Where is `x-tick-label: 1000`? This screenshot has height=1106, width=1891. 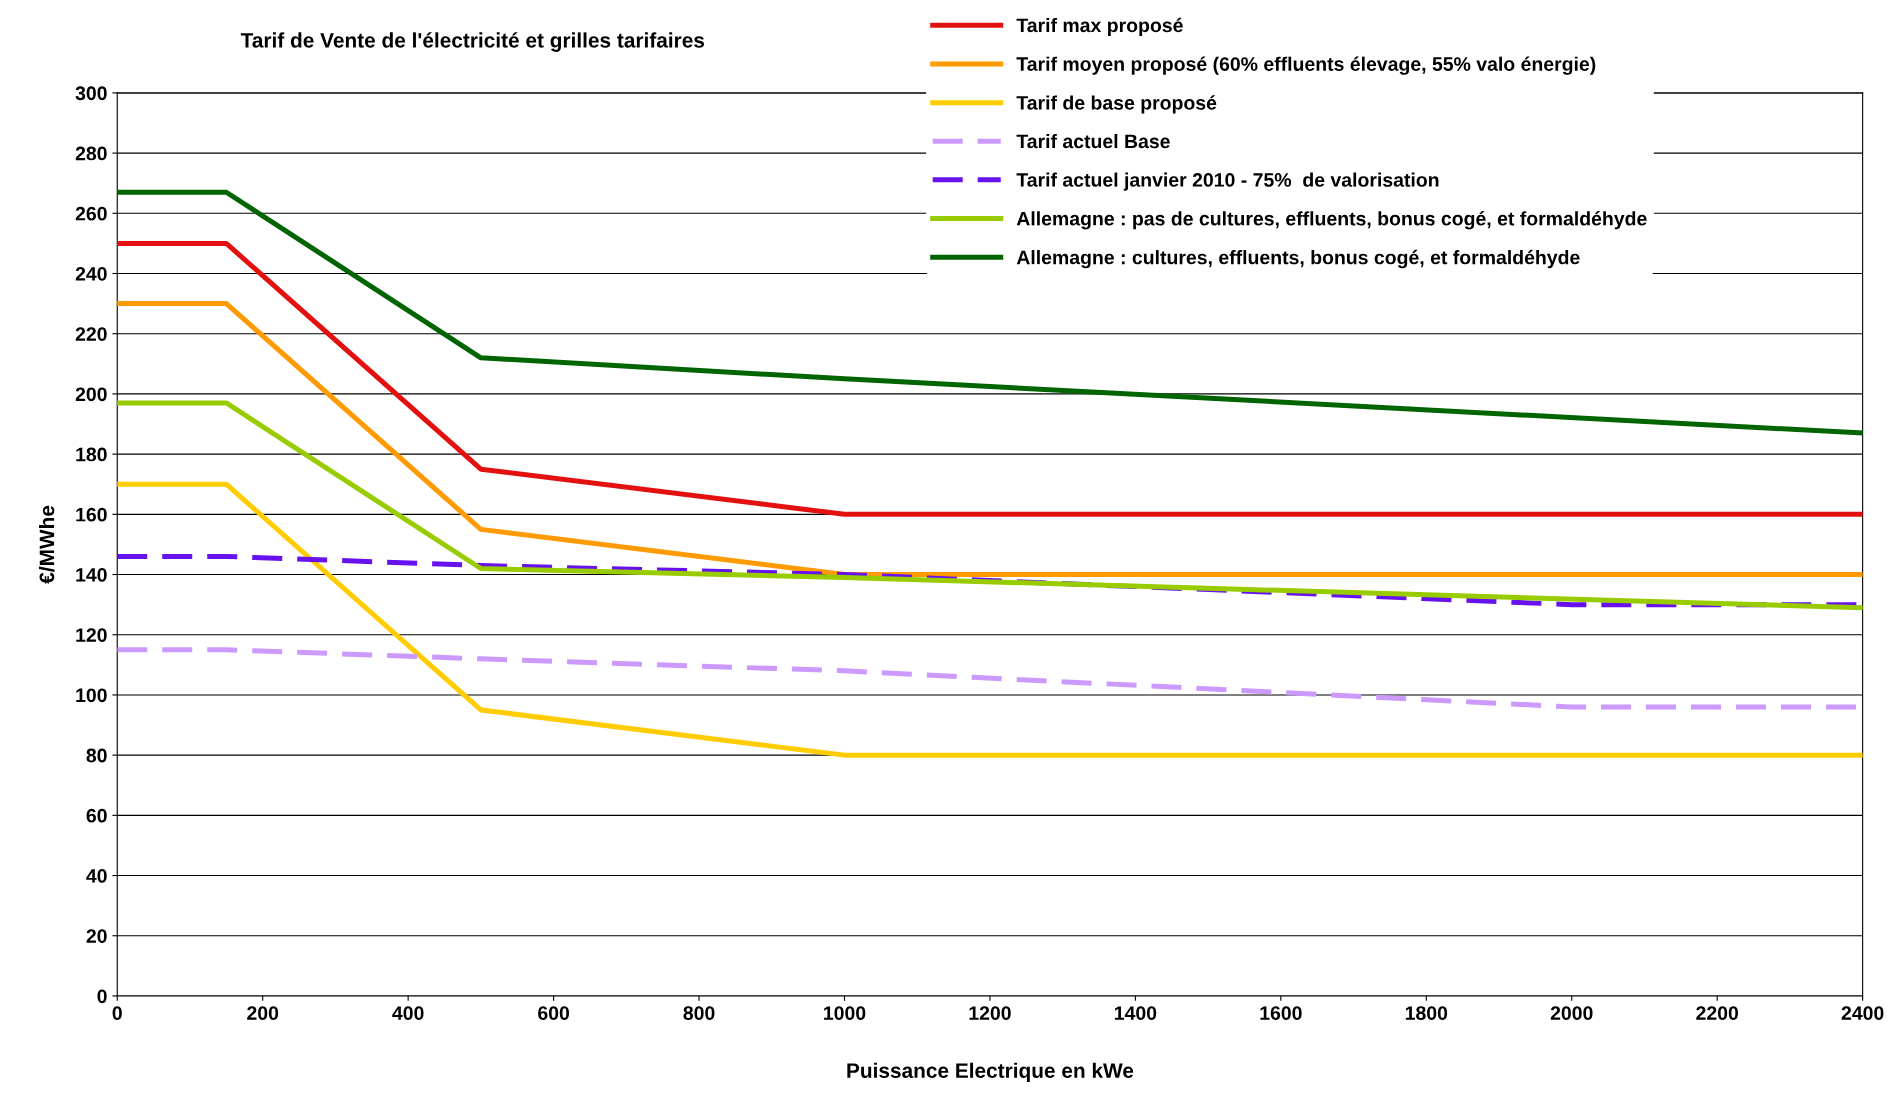 x-tick-label: 1000 is located at coordinates (845, 1013).